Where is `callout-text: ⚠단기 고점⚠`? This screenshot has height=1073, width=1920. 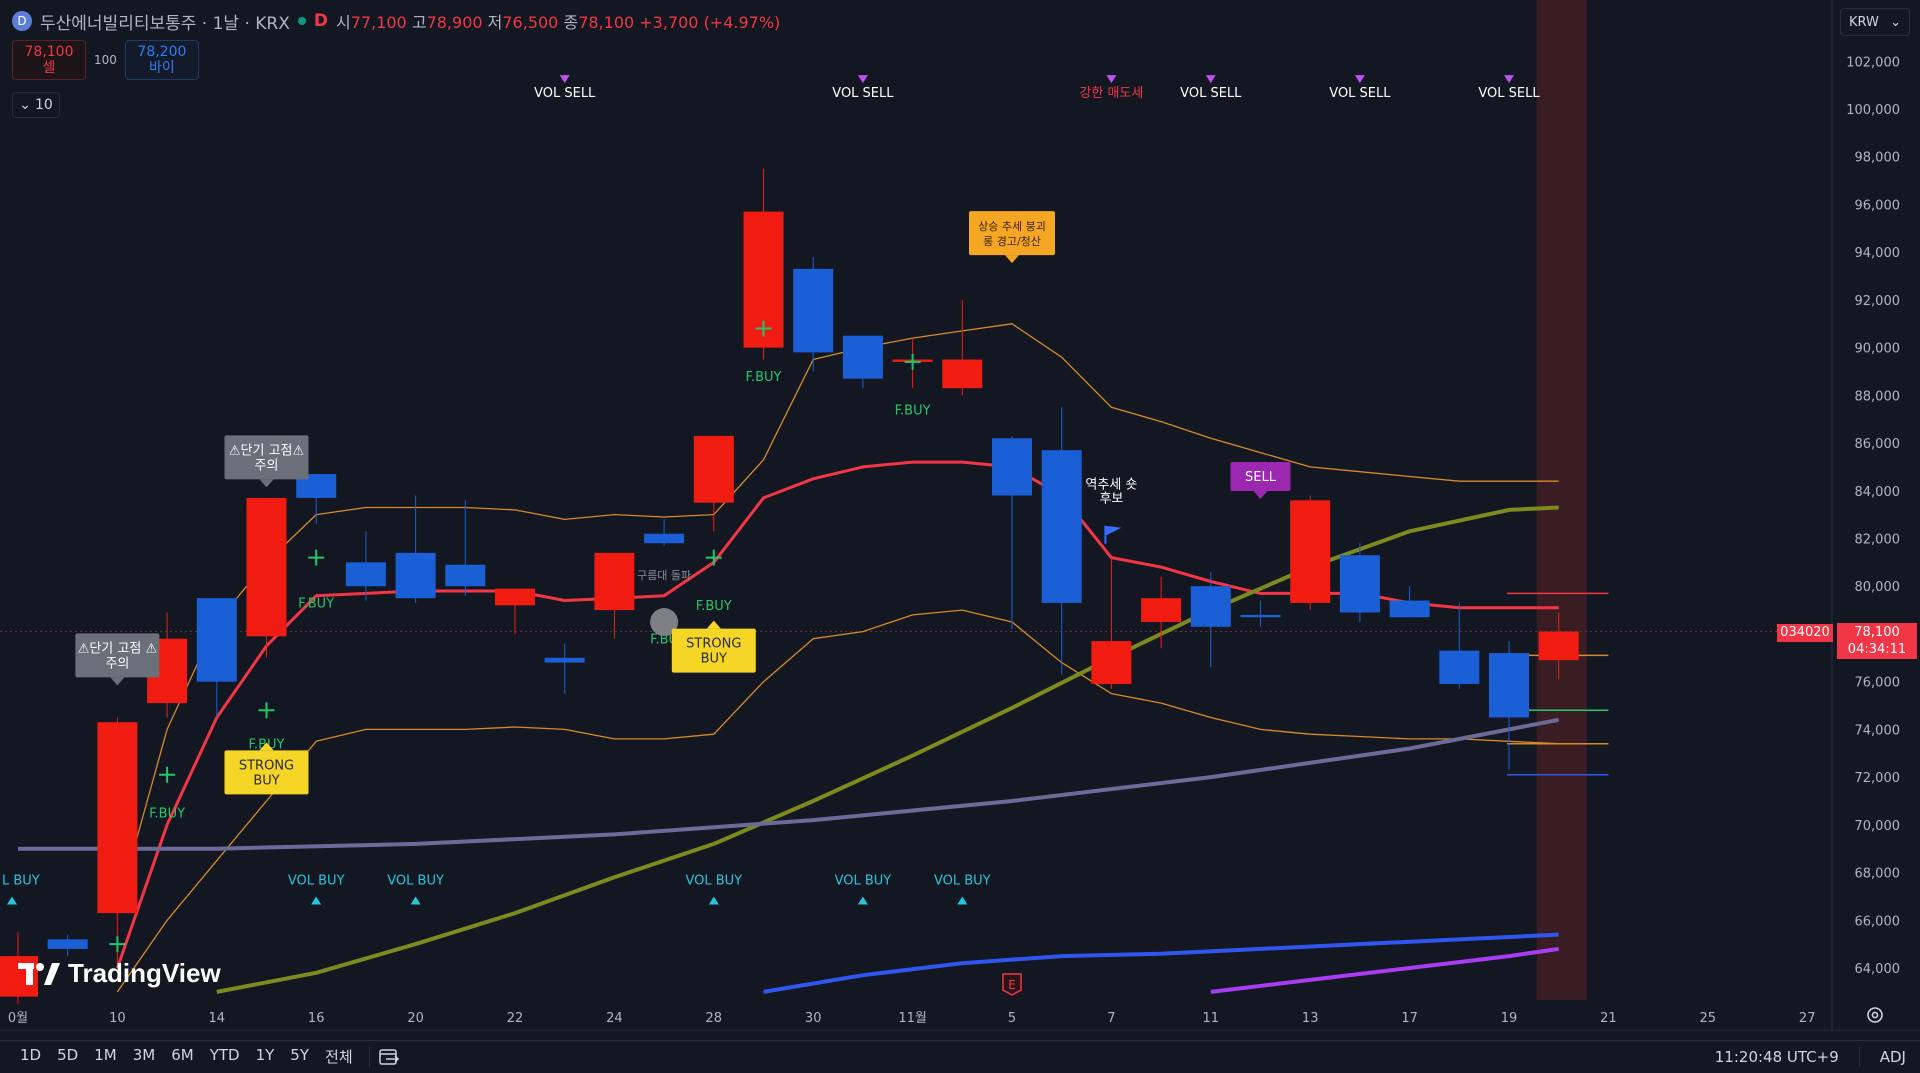 callout-text: ⚠단기 고점⚠ is located at coordinates (266, 450).